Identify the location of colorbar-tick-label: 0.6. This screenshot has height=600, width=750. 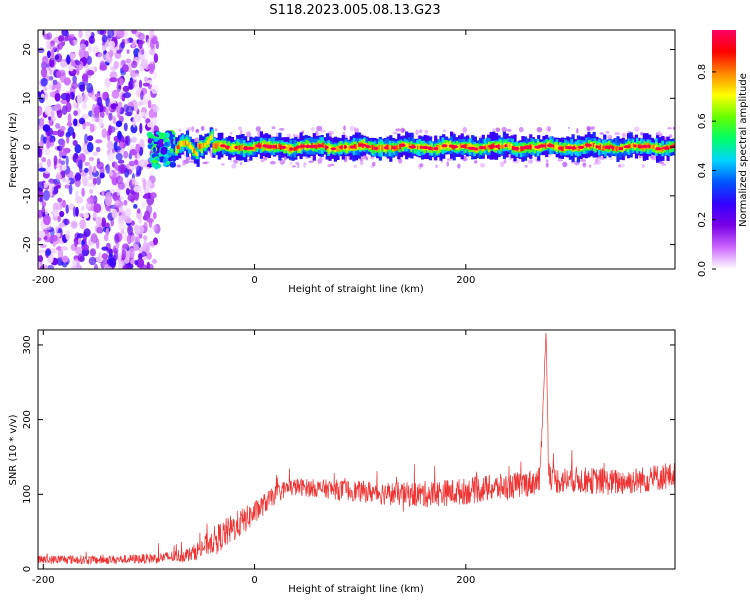
(702, 121).